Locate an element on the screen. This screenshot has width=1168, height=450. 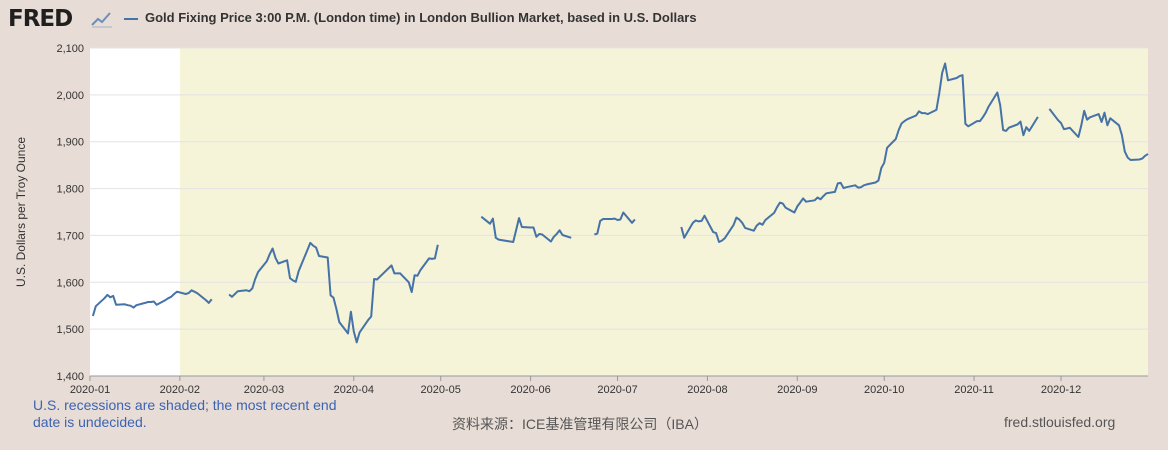
y-axis-label: U.S. Dollars per Troy Ounce is located at coordinates (21, 212).